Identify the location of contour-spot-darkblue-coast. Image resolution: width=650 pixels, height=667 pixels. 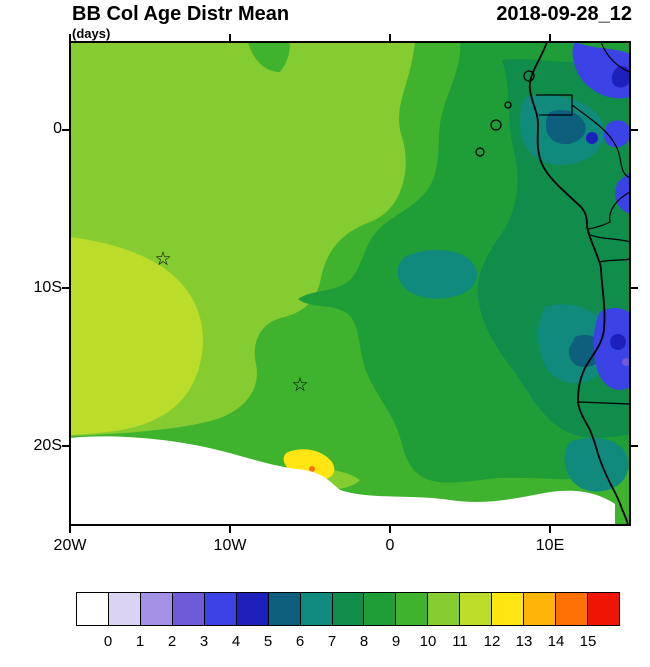
(592, 138).